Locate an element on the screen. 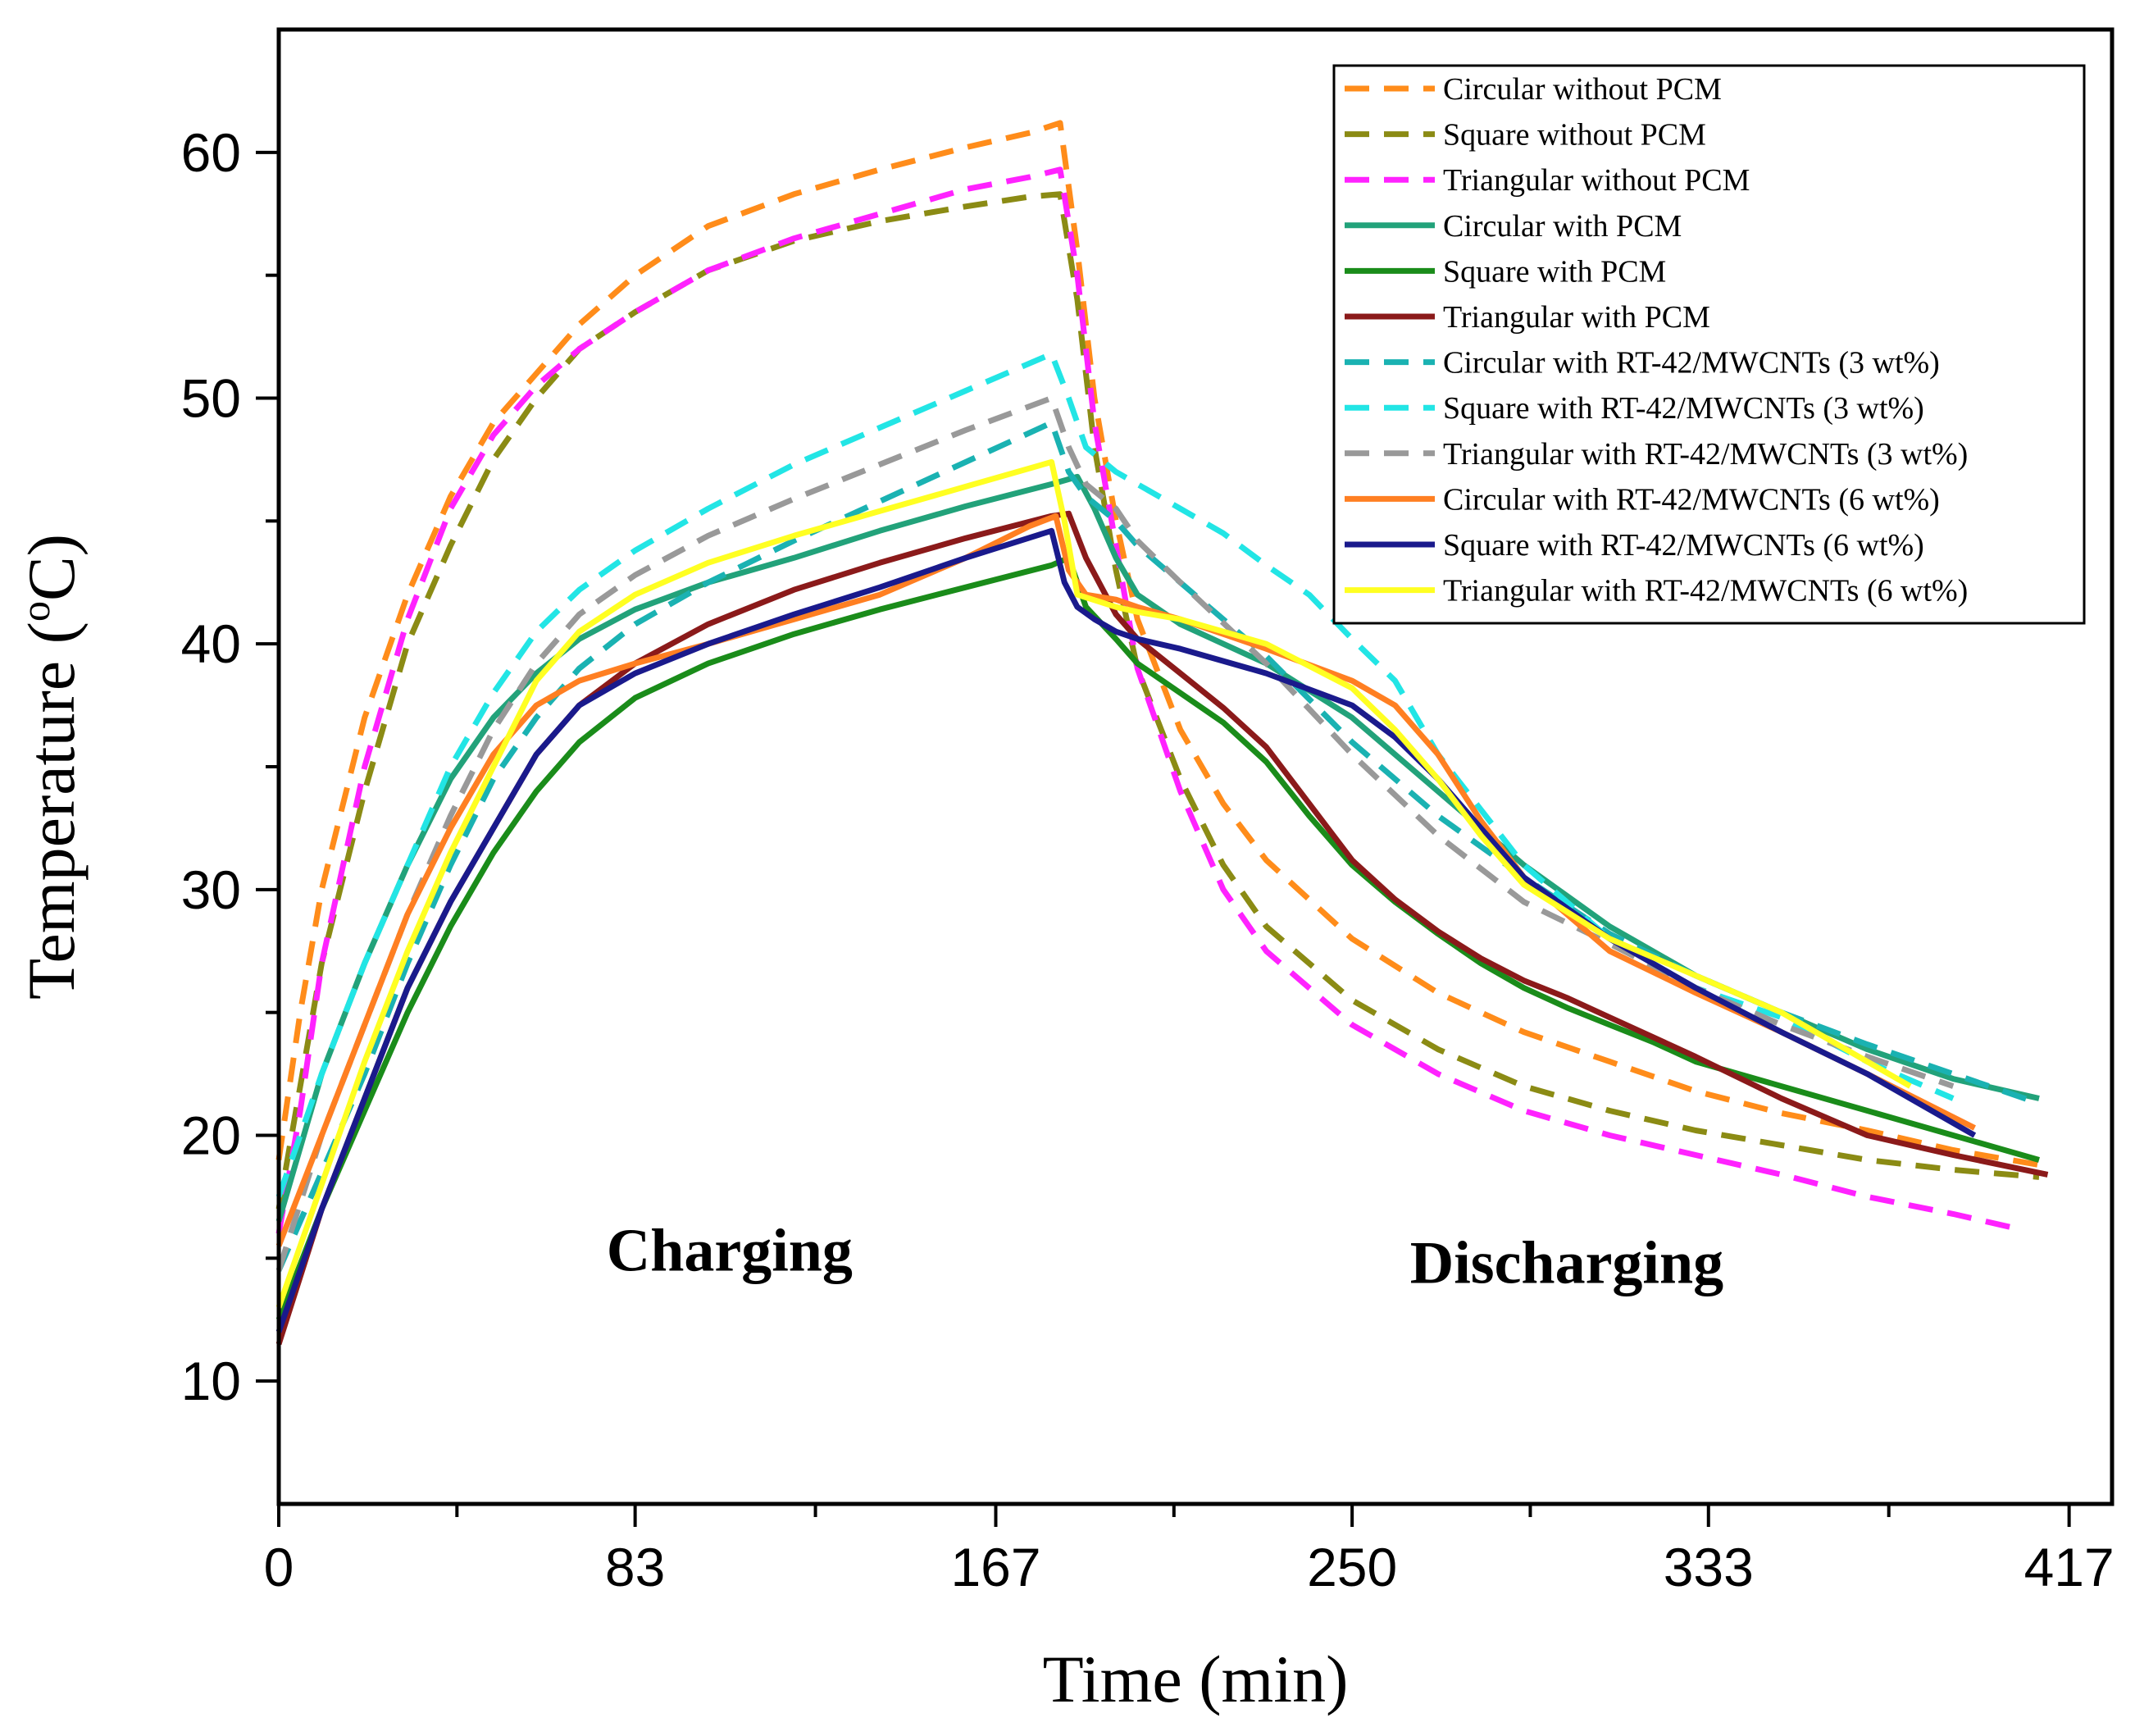 Image resolution: width=2135 pixels, height=1736 pixels. y-axis-title: Temperature (oC) is located at coordinates (50, 767).